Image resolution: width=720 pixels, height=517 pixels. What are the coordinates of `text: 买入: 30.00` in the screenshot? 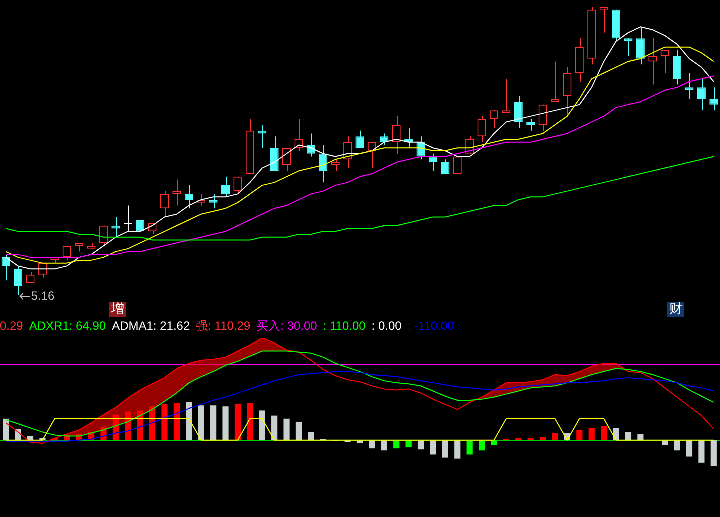 It's located at (287, 326).